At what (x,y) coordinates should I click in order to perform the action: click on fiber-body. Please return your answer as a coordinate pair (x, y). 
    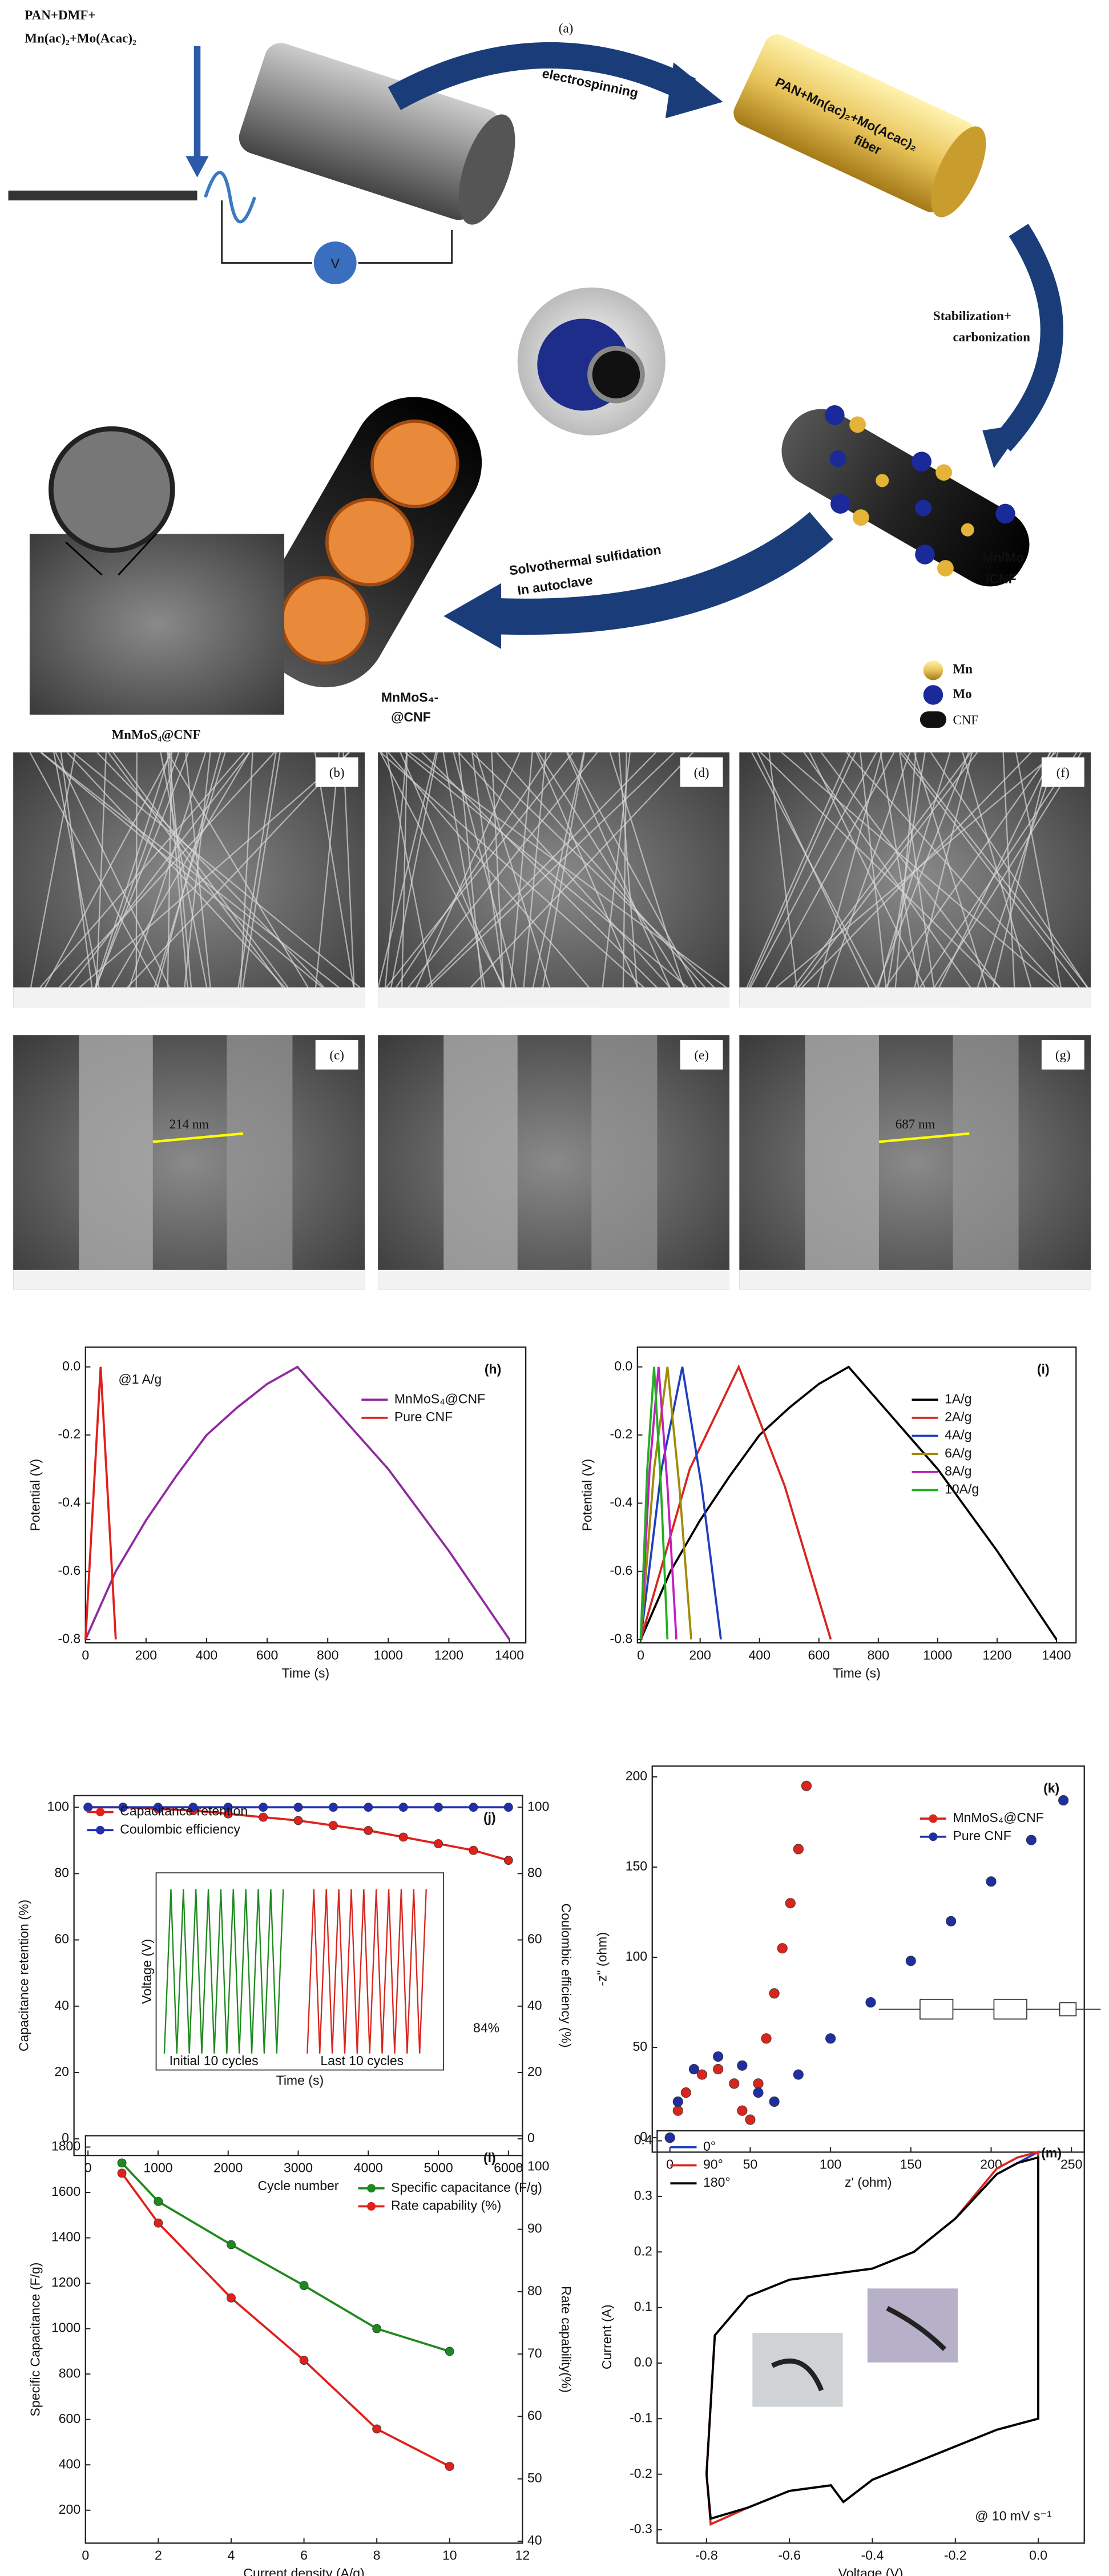
    Looking at the image, I should click on (842, 1153).